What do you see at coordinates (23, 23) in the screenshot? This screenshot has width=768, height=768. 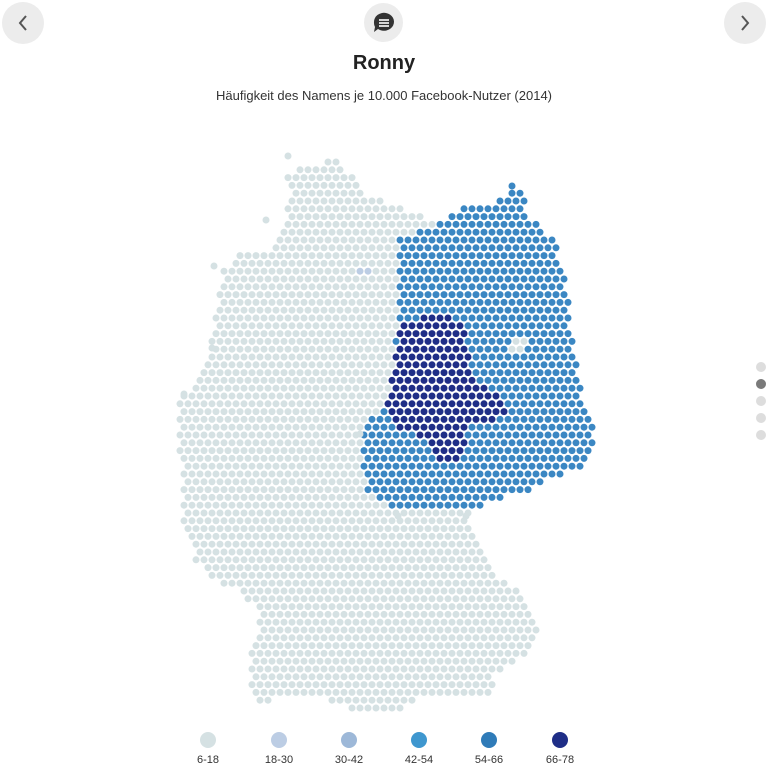 I see `prev-button` at bounding box center [23, 23].